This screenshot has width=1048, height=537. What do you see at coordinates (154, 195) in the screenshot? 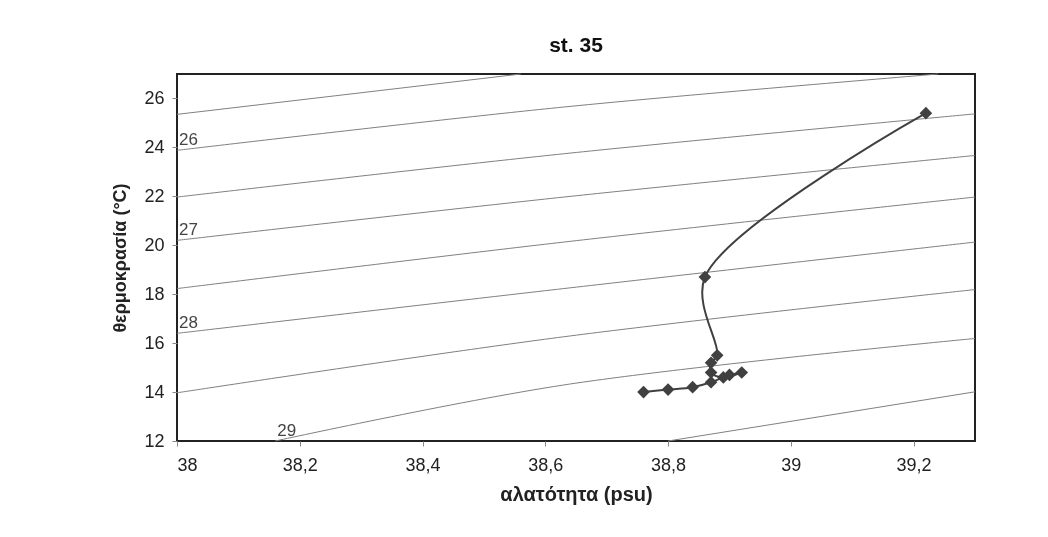
I see `y-tick-label: 22` at bounding box center [154, 195].